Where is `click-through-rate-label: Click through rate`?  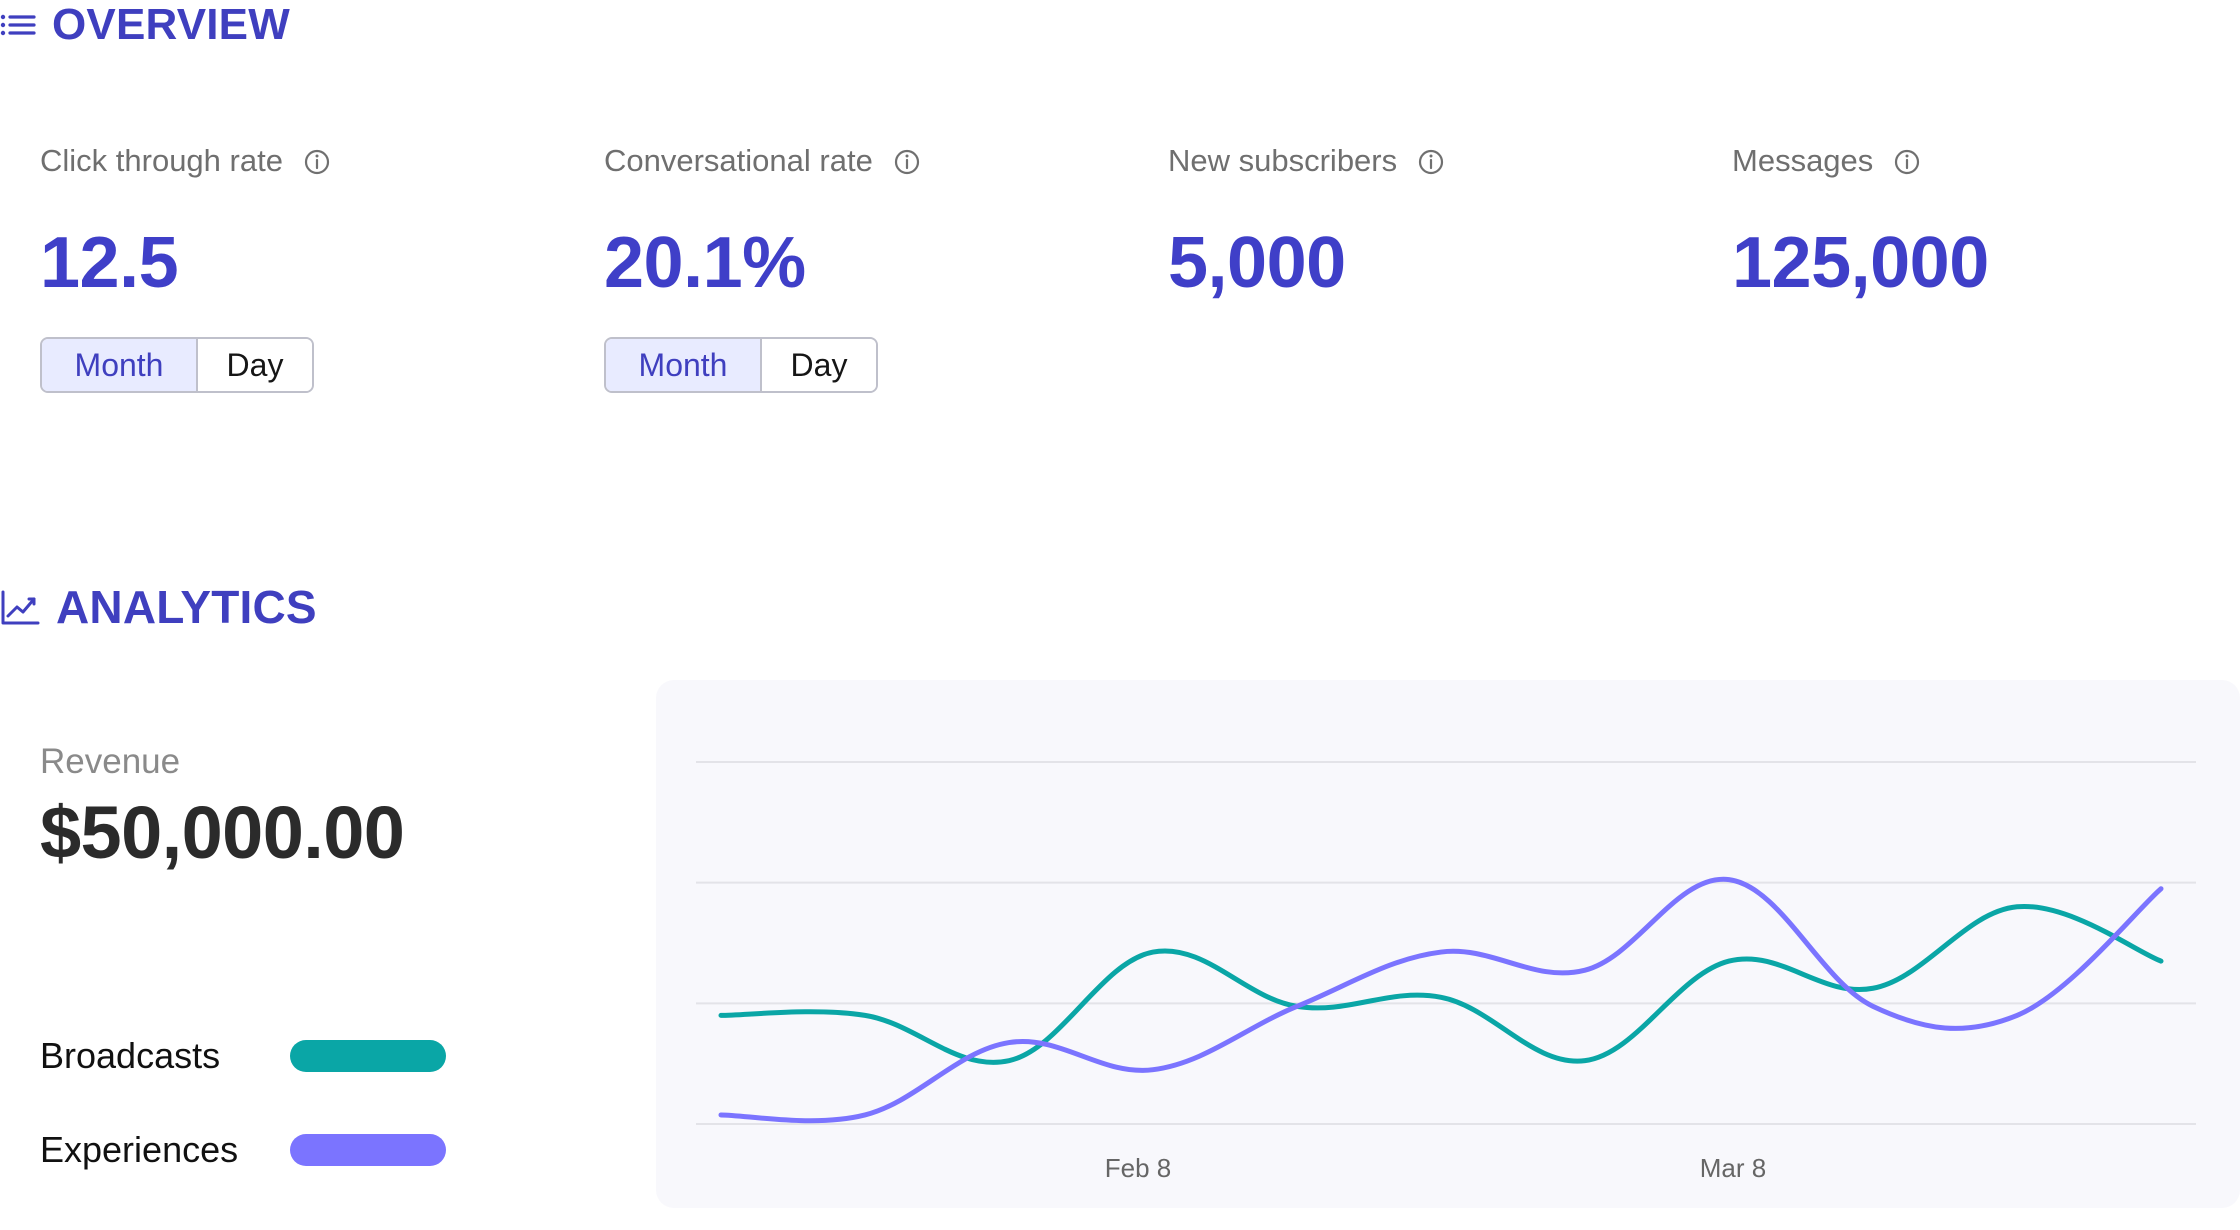 click-through-rate-label: Click through rate is located at coordinates (161, 160).